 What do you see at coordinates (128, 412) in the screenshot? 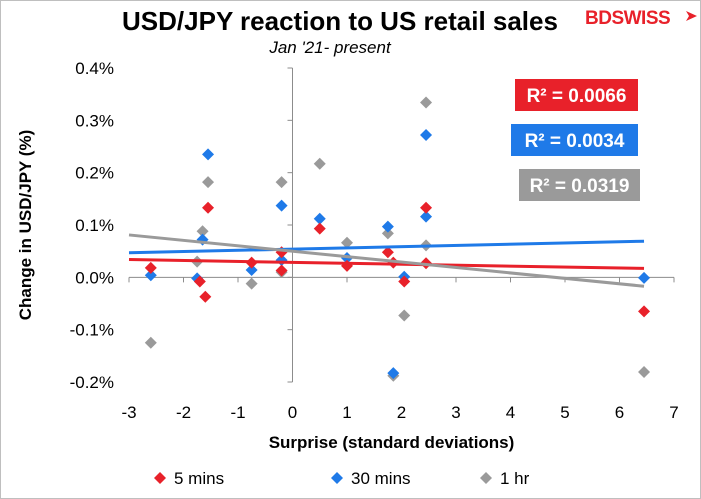
I see `x-tick-label: -3` at bounding box center [128, 412].